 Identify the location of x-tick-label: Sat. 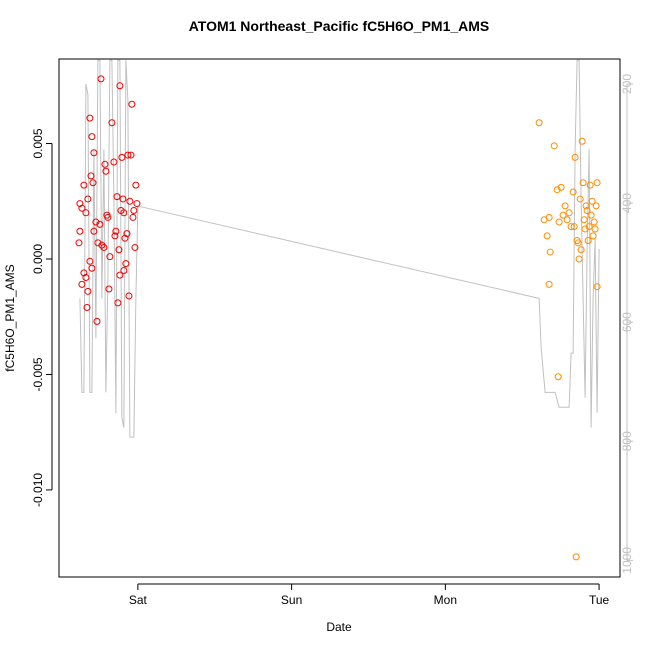
(138, 600).